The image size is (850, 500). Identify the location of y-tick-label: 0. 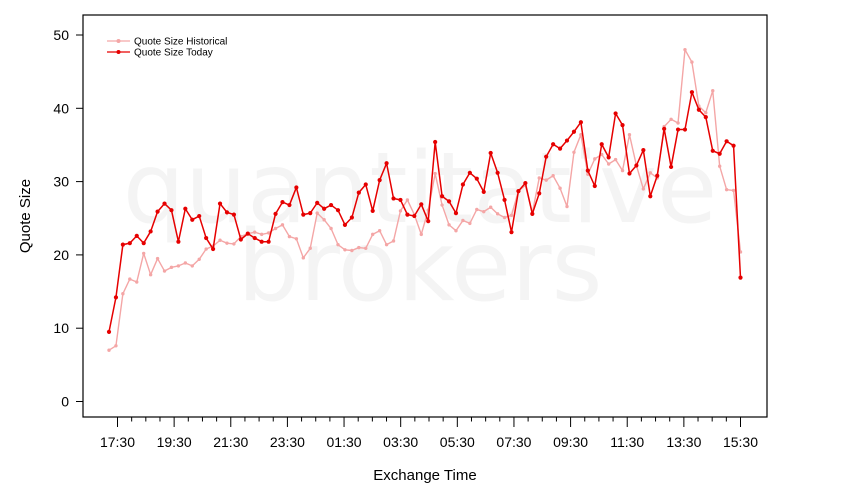
(65, 402).